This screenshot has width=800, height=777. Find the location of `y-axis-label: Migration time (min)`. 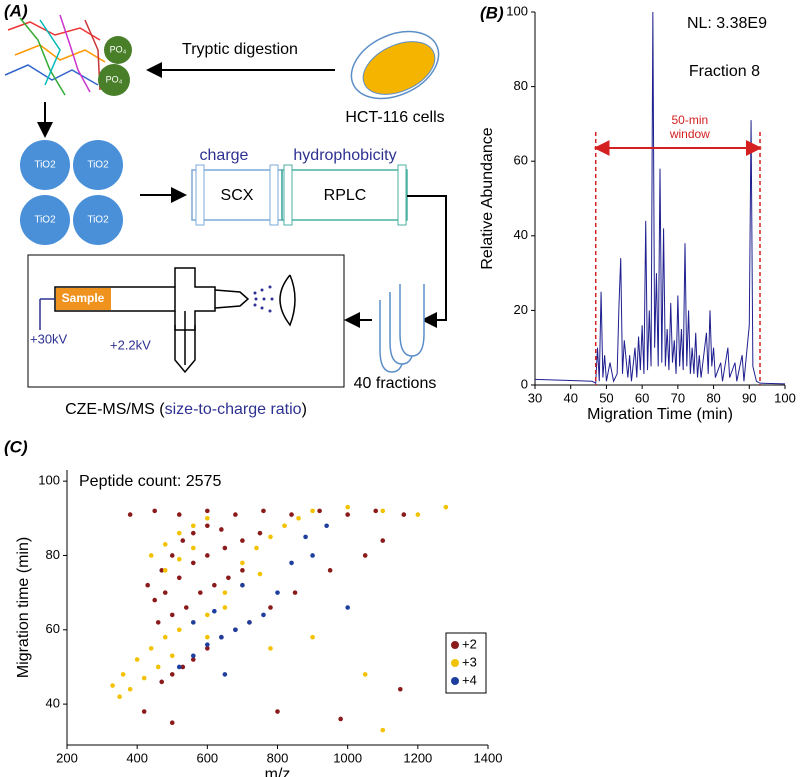

y-axis-label: Migration time (min) is located at coordinates (23, 607).